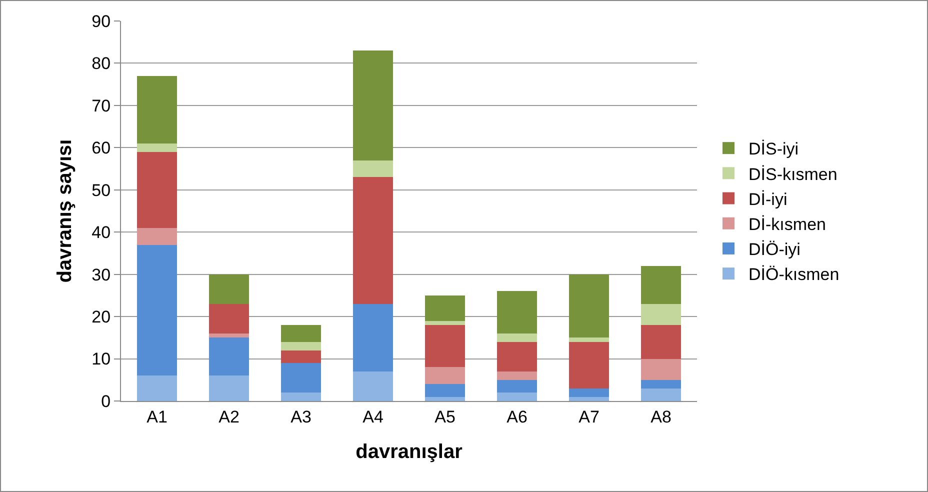  Describe the element at coordinates (101, 232) in the screenshot. I see `y-tick-label: 40` at that location.